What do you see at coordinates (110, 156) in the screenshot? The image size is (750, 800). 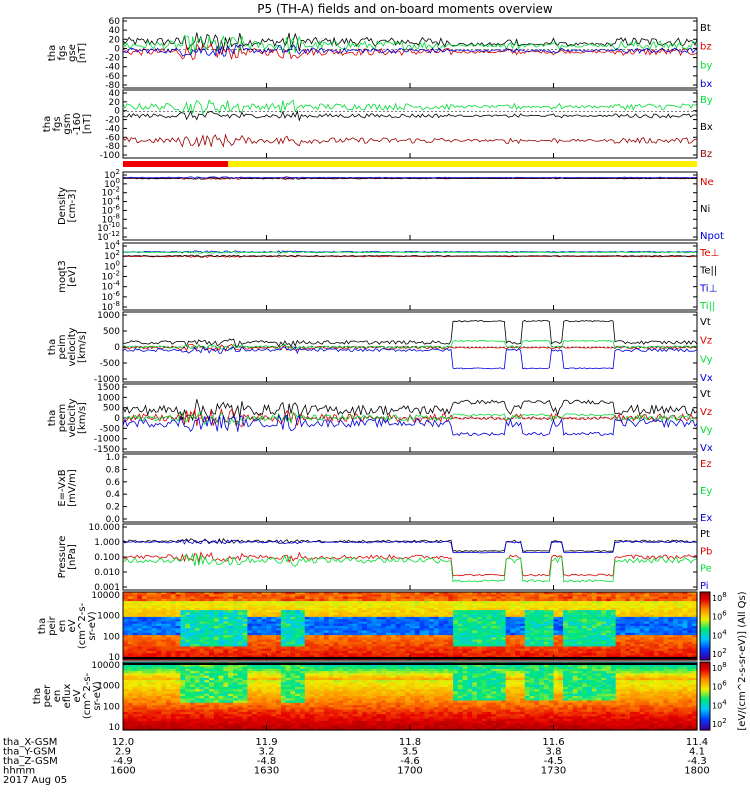 I see `y-tick-label: -100` at bounding box center [110, 156].